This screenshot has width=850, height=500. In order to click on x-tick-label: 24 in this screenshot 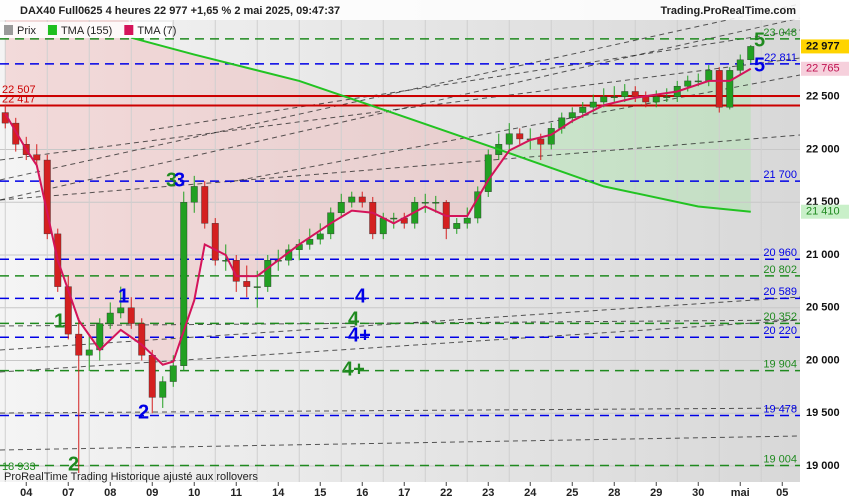, I will do `click(530, 493)`.